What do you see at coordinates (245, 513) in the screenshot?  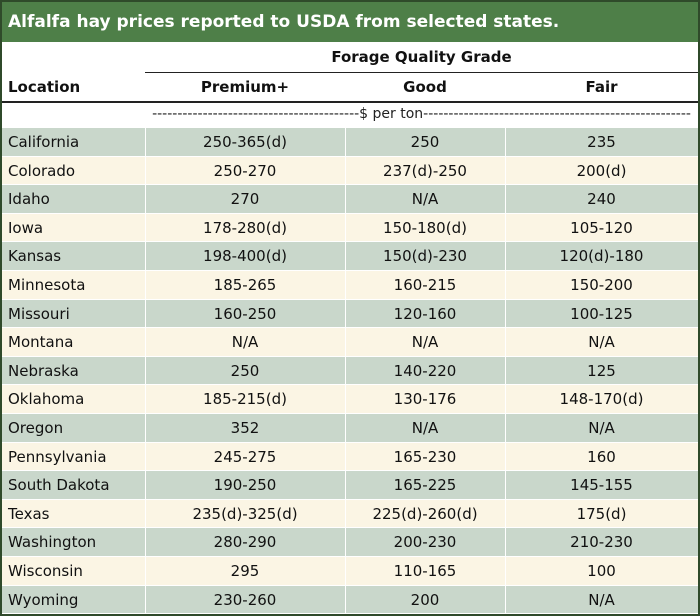 I see `premium-price-cell: 235(d)-325(d)` at bounding box center [245, 513].